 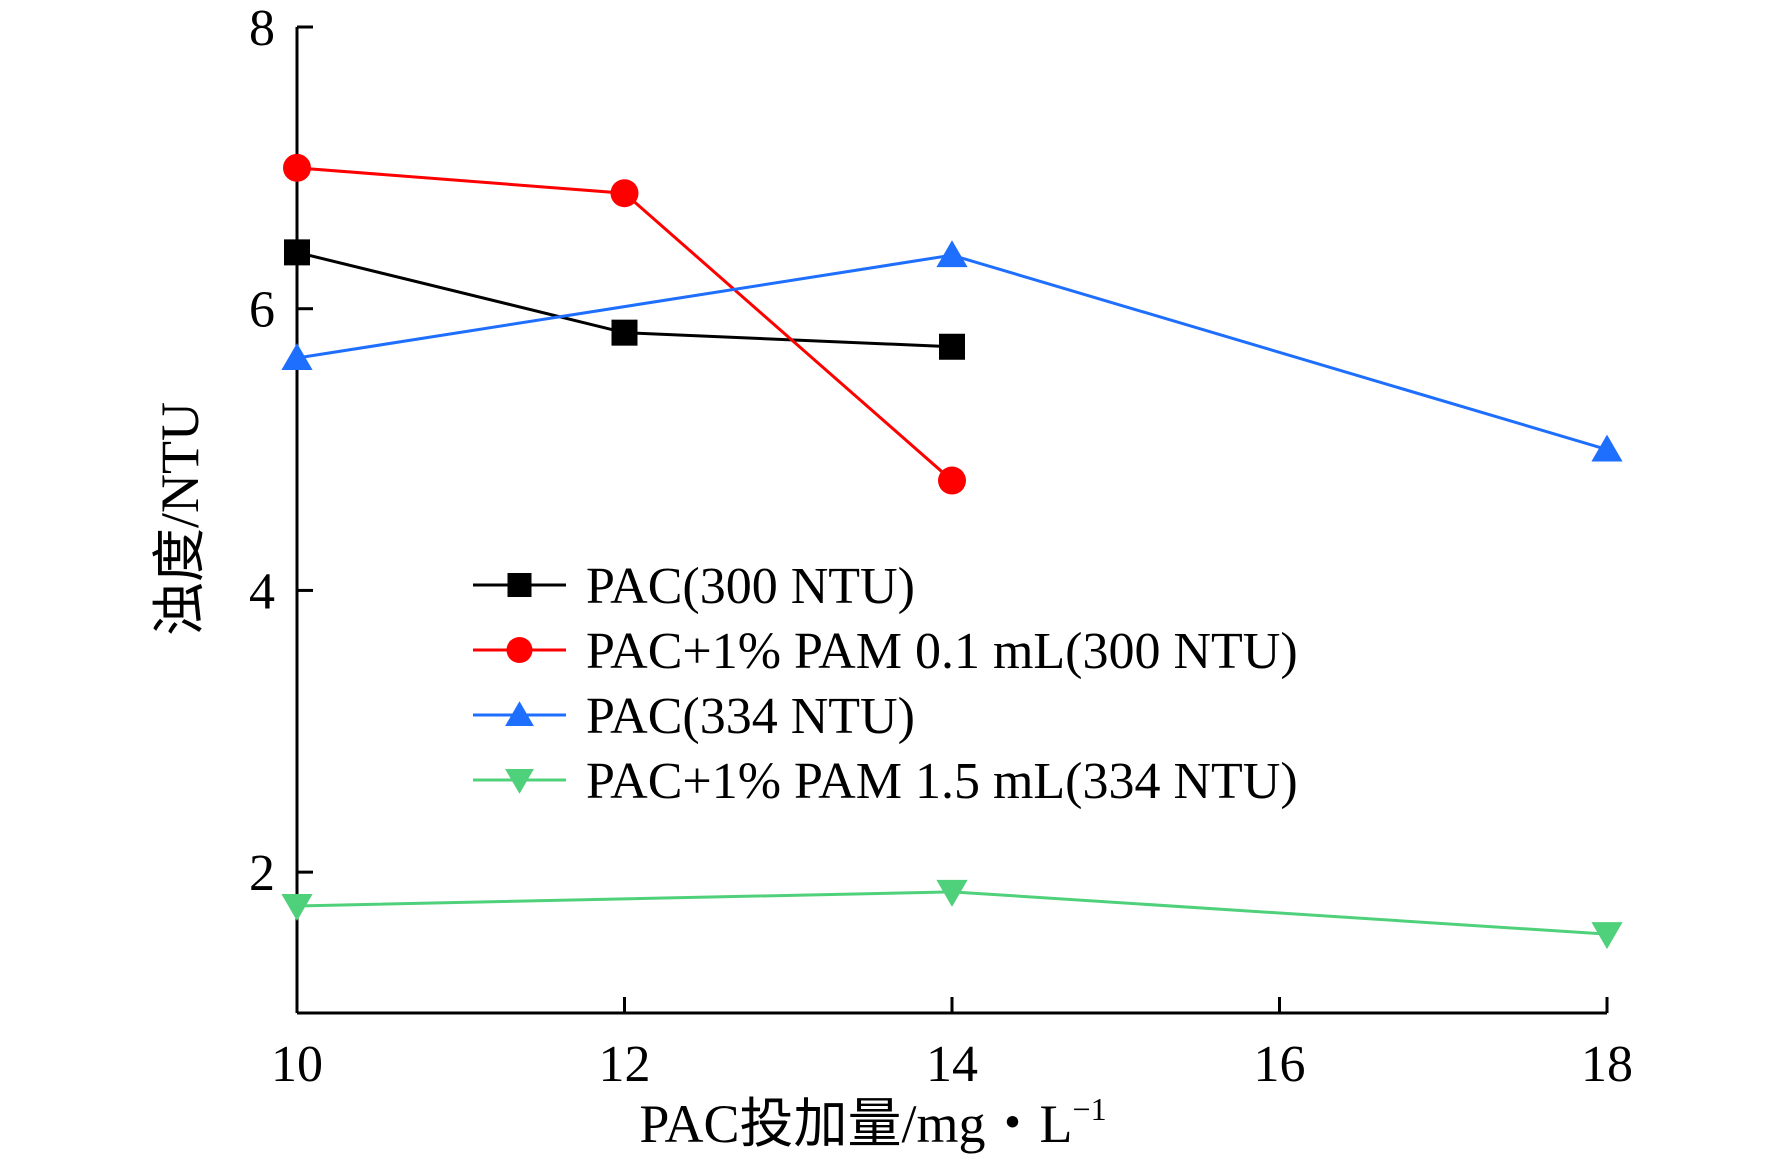 What do you see at coordinates (1280, 1064) in the screenshot?
I see `x-tick-label: 16` at bounding box center [1280, 1064].